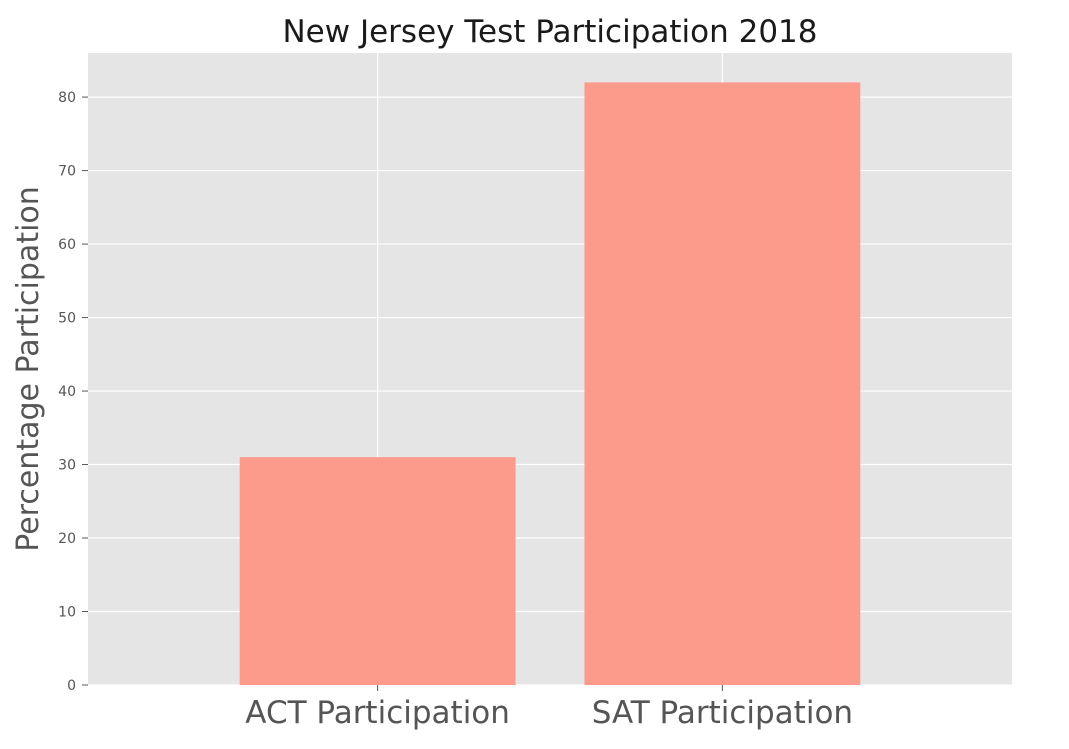  What do you see at coordinates (377, 713) in the screenshot?
I see `x-tick-label: ACT Participation` at bounding box center [377, 713].